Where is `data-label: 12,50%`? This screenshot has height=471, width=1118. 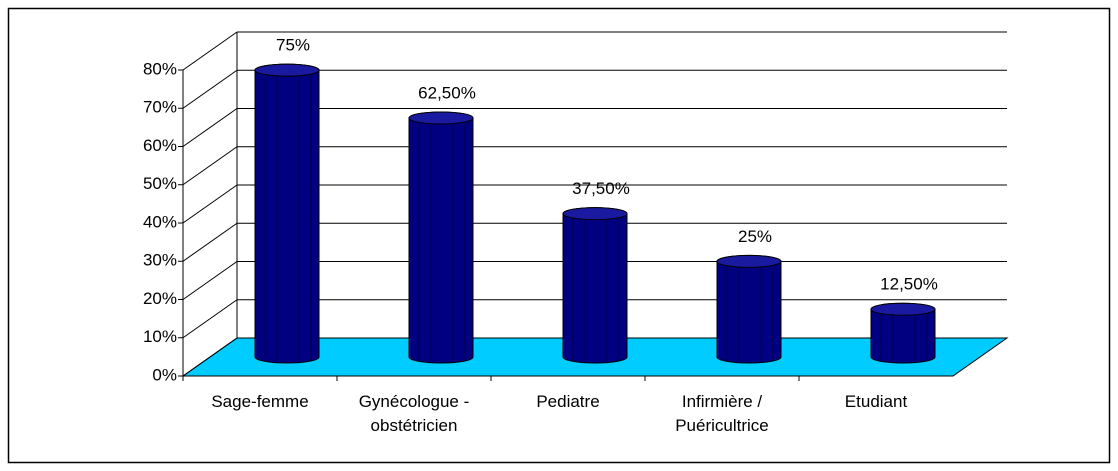 data-label: 12,50% is located at coordinates (909, 284).